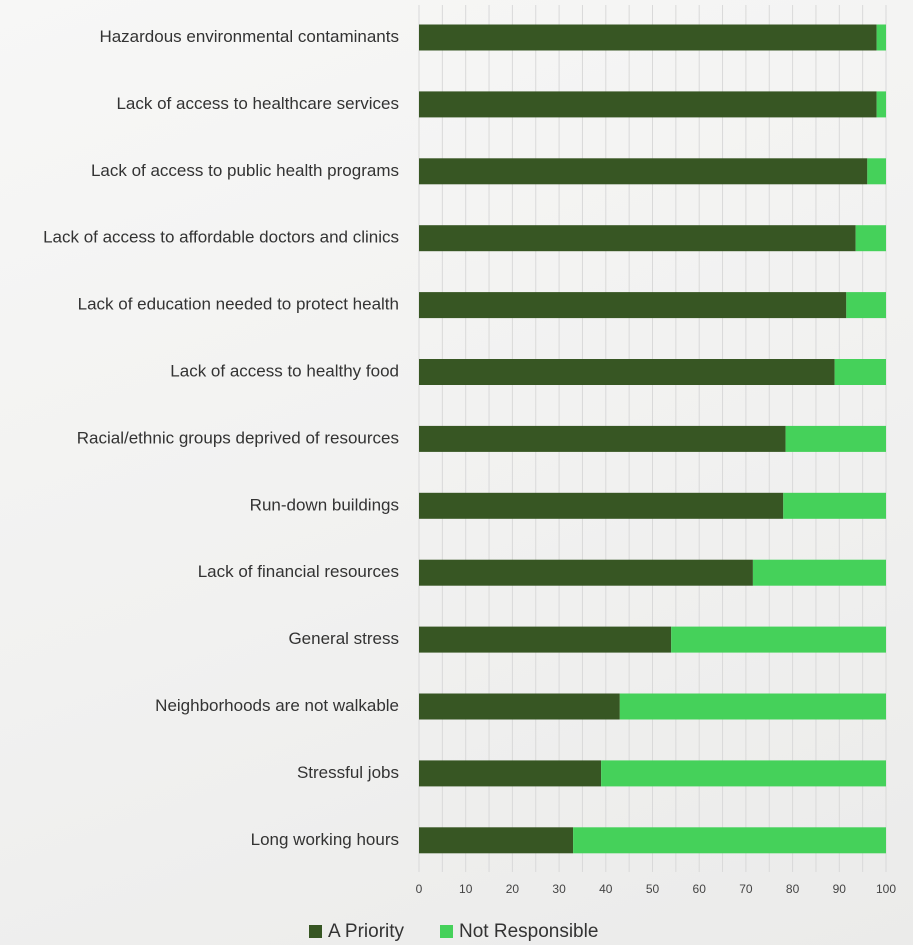  I want to click on x-tick-label: 30, so click(559, 889).